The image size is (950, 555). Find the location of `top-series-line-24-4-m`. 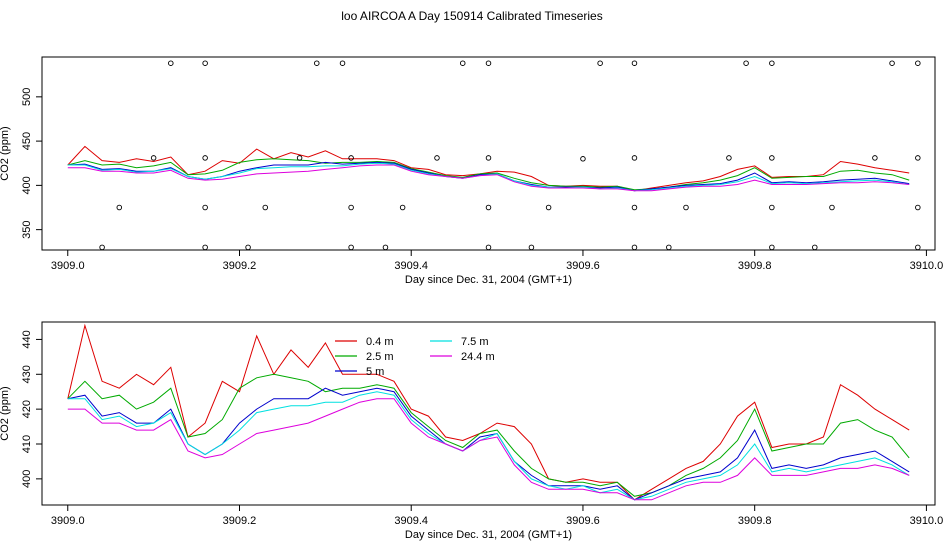

top-series-line-24-4-m is located at coordinates (488, 178).